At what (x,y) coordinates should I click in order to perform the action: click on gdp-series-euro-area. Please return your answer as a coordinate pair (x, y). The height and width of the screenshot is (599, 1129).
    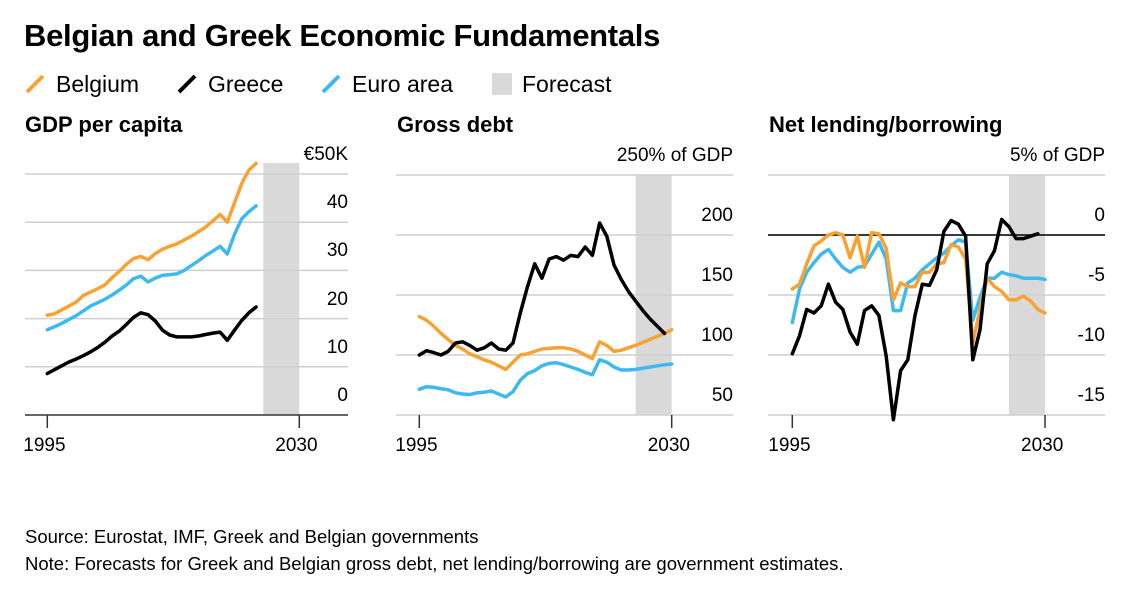
    Looking at the image, I should click on (151, 268).